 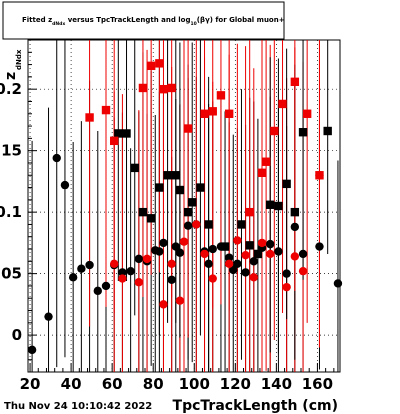 What do you see at coordinates (194, 24) in the screenshot?
I see `title-sub-2: 10` at bounding box center [194, 24].